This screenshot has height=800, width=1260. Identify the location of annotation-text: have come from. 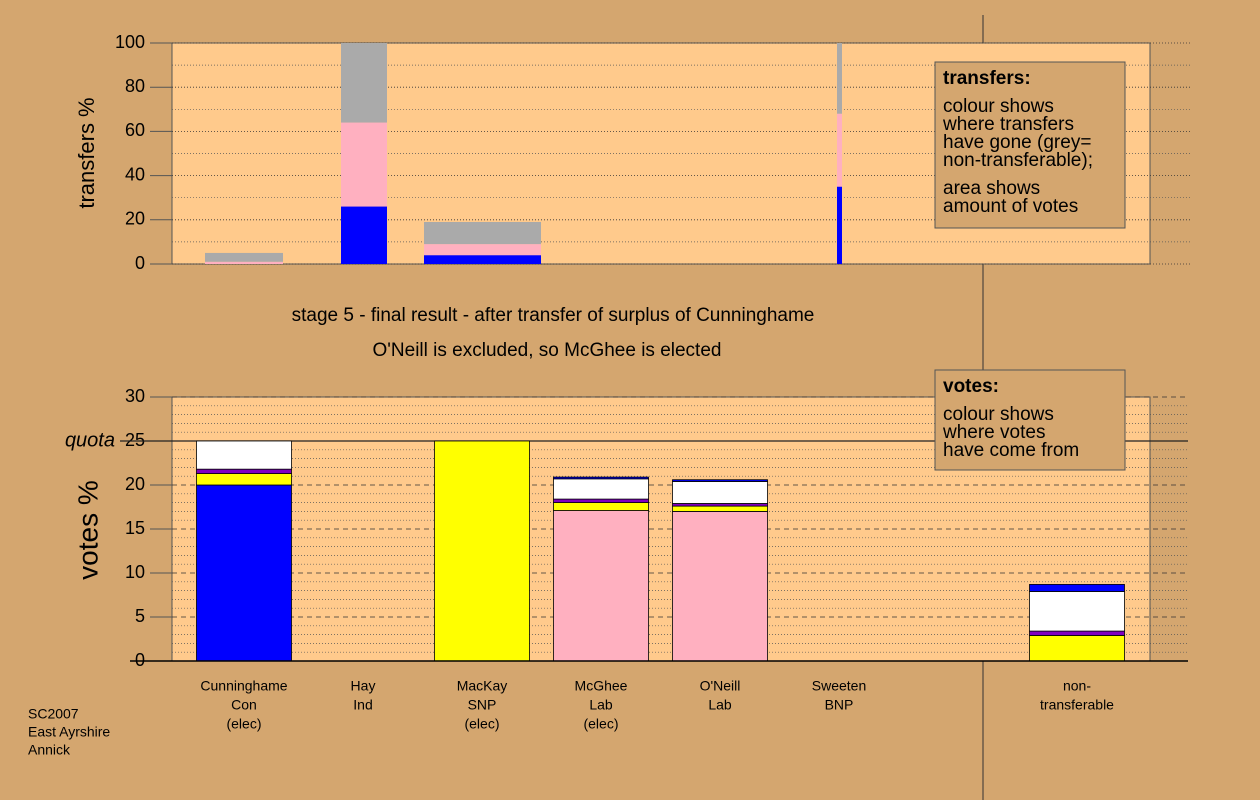
(1011, 450).